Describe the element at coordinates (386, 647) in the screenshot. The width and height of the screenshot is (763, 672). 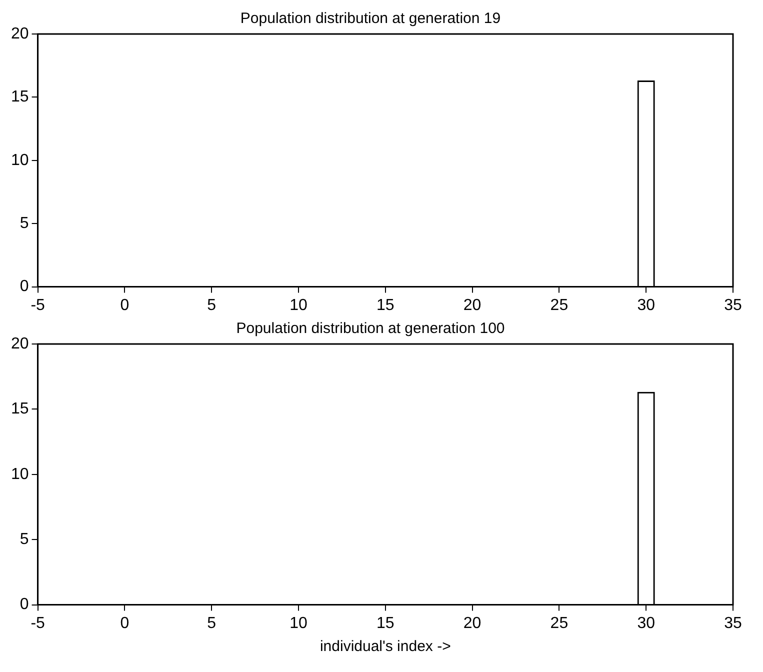
I see `x-axis-title: individual's index ->` at that location.